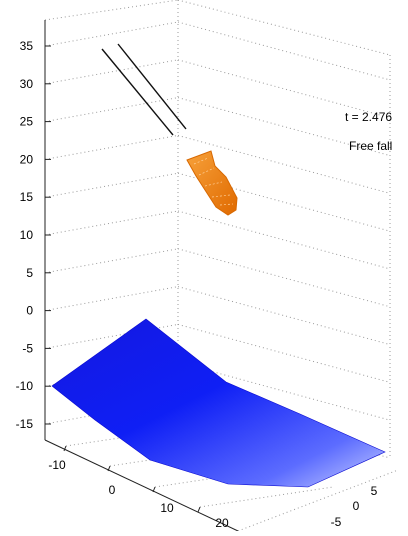 This screenshot has height=536, width=408. Describe the element at coordinates (25, 424) in the screenshot. I see `z-tick-label: -15` at that location.